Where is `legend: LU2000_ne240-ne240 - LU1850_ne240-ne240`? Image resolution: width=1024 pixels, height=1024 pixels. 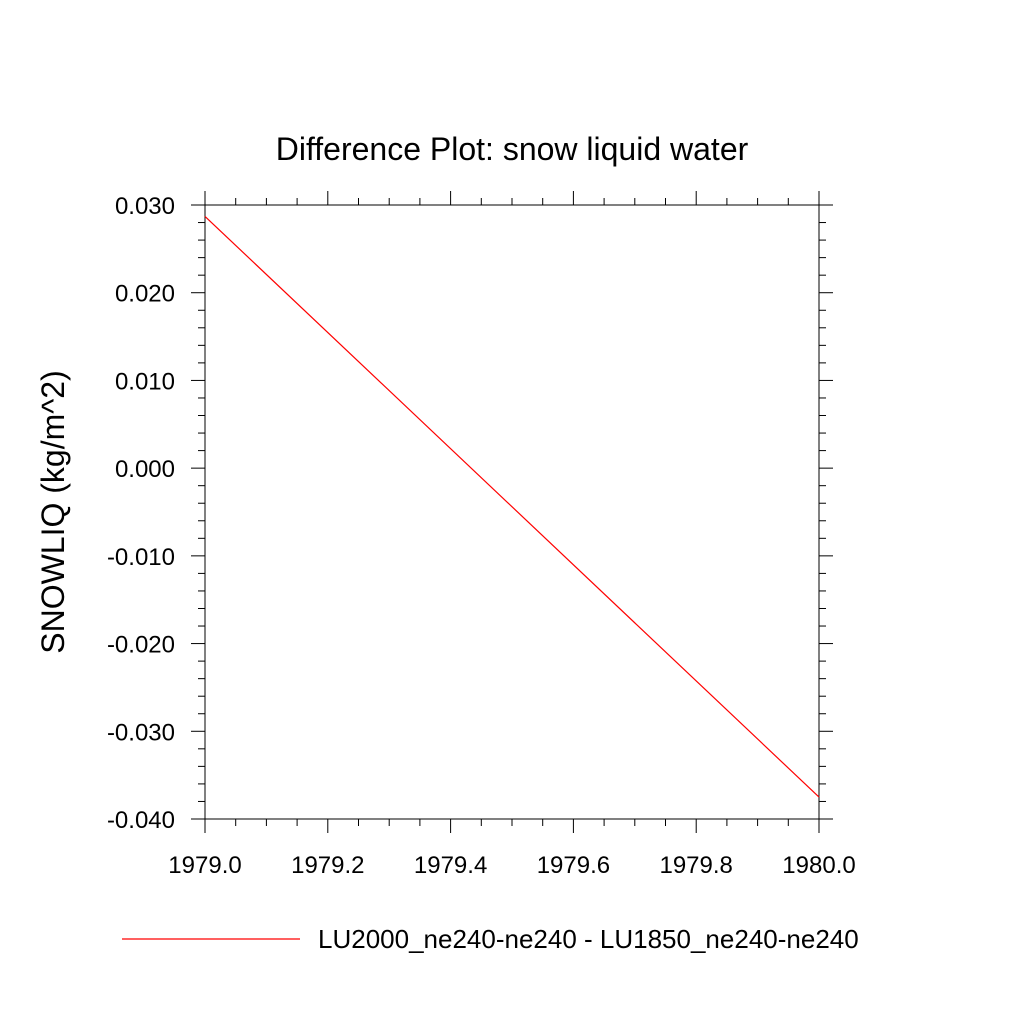
legend: LU2000_ne240-ne240 - LU1850_ne240-ne240 is located at coordinates (490, 939).